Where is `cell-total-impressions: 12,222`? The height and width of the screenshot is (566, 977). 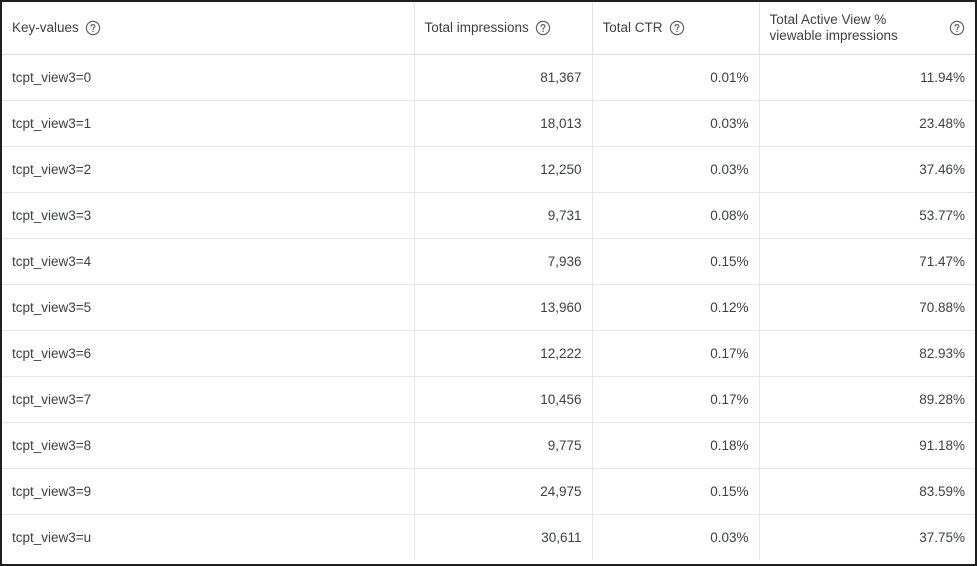
cell-total-impressions: 12,222 is located at coordinates (502, 353).